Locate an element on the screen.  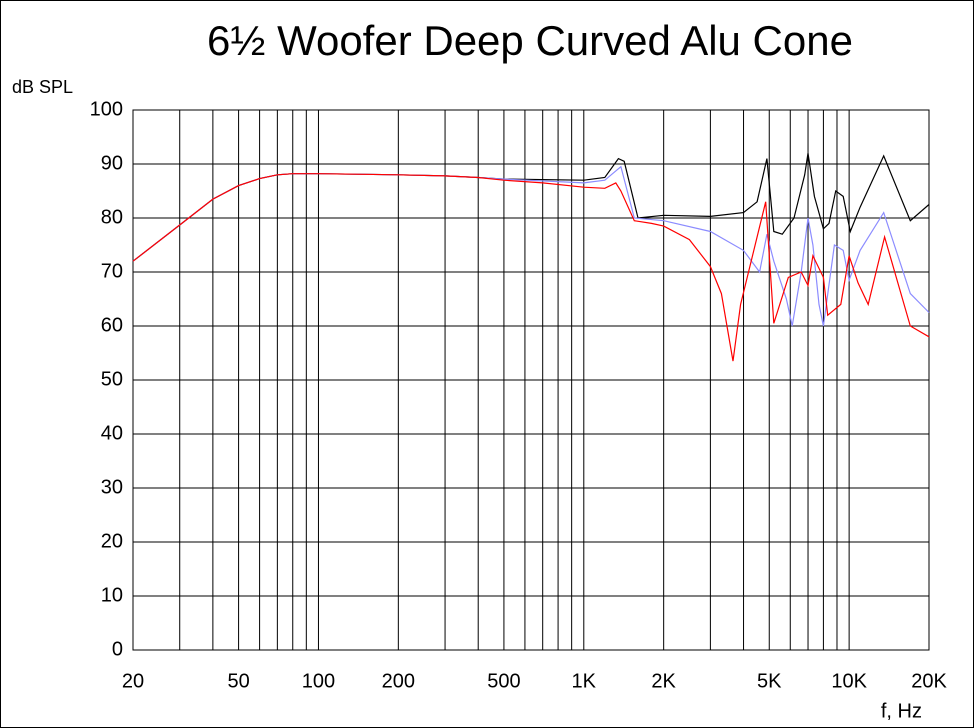
x-axis-label: f, Hz is located at coordinates (901, 711).